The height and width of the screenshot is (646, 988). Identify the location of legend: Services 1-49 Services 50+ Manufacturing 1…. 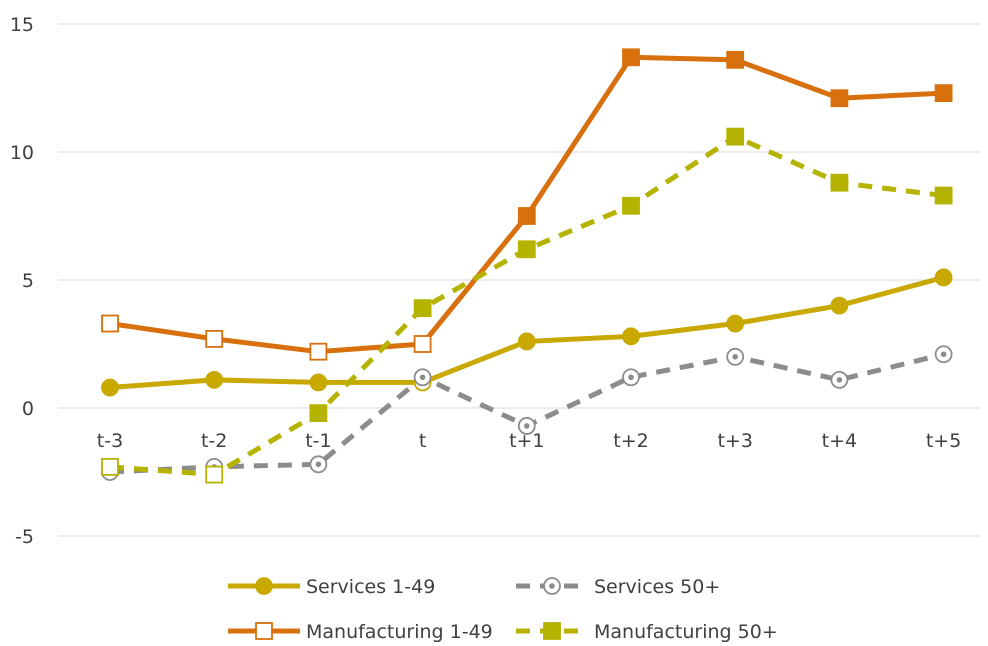
(503, 609).